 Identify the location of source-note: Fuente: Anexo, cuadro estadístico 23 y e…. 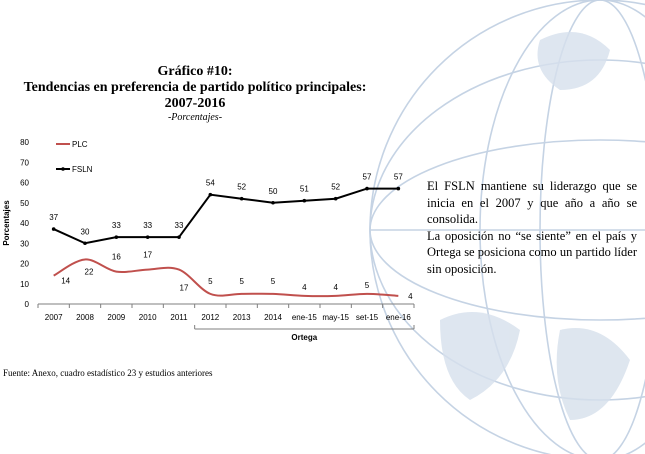
(108, 373).